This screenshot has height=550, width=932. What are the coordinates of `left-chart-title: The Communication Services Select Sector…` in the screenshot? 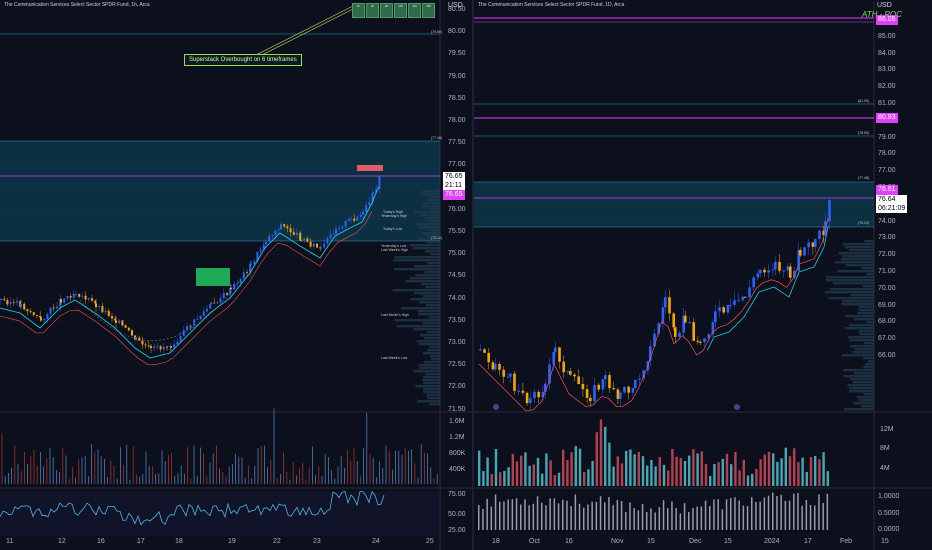 It's located at (77, 5).